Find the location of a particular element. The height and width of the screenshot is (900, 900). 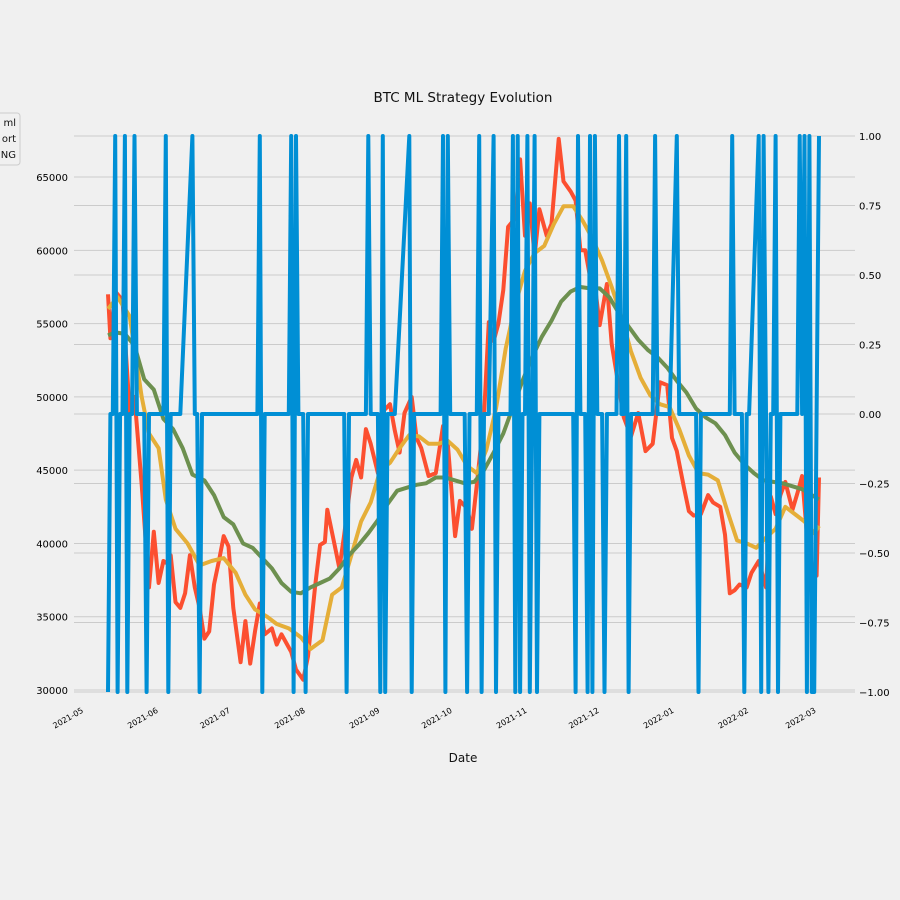

right-tick-label: −0.25 is located at coordinates (874, 485).